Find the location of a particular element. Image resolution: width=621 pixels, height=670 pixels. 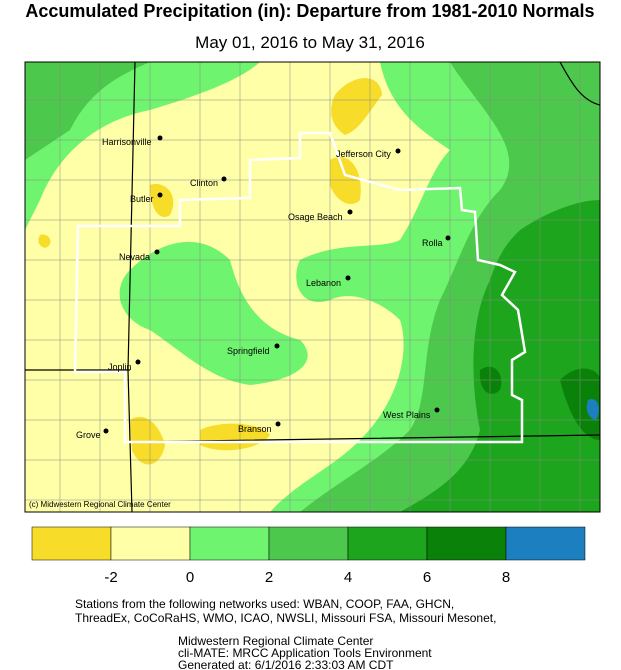

city-label: Joplin is located at coordinates (120, 367).